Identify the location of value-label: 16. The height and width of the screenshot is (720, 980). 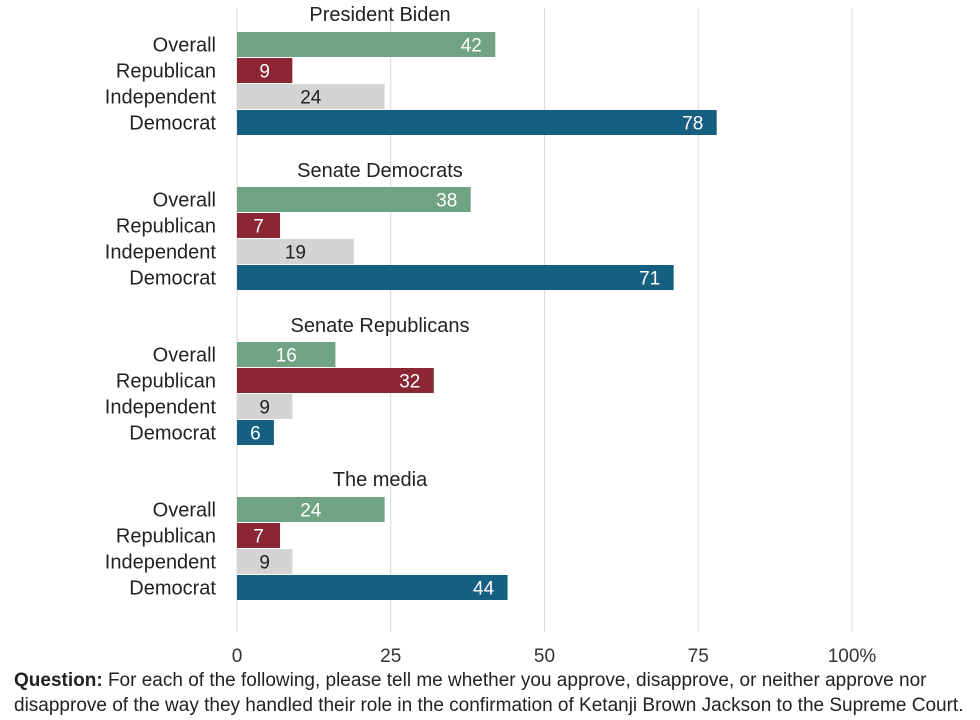
(286, 356).